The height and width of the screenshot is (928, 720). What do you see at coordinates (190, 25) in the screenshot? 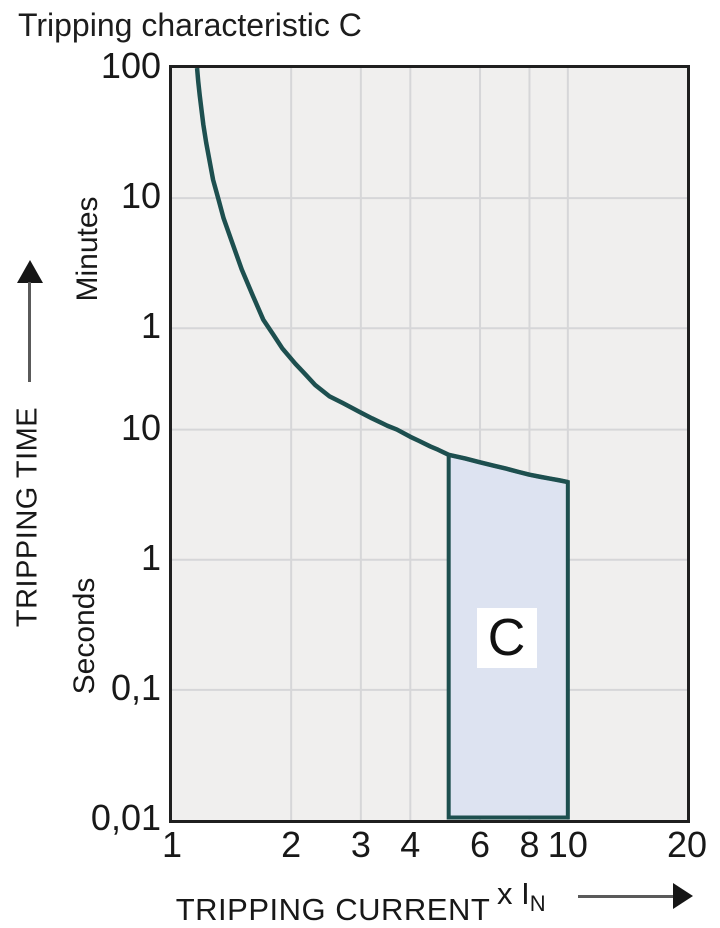
I see `chart-title: Tripping characteristic C` at bounding box center [190, 25].